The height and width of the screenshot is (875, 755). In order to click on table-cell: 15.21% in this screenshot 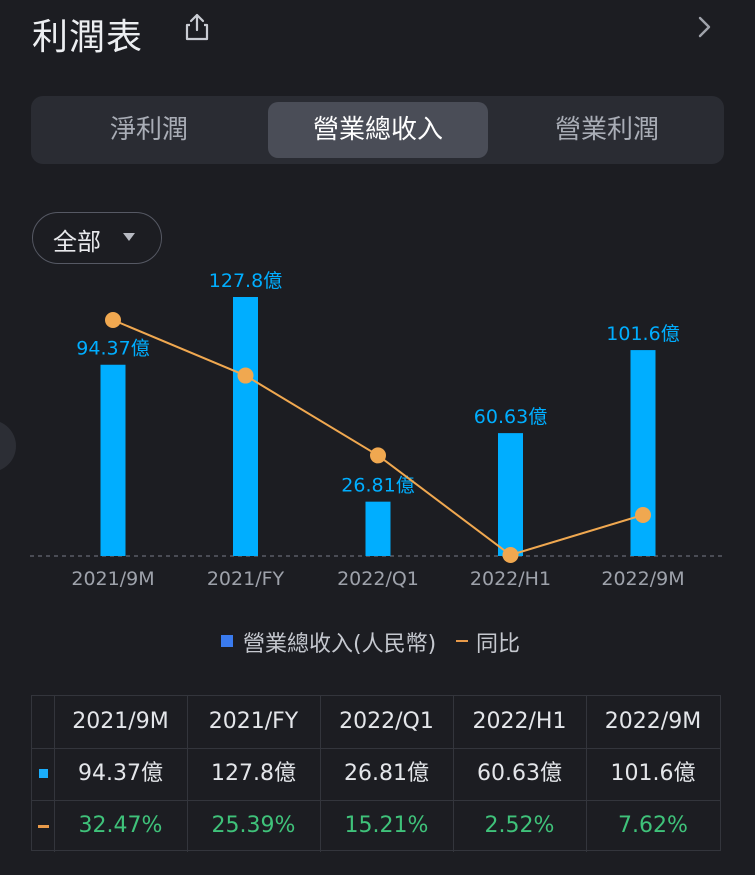, I will do `click(387, 826)`.